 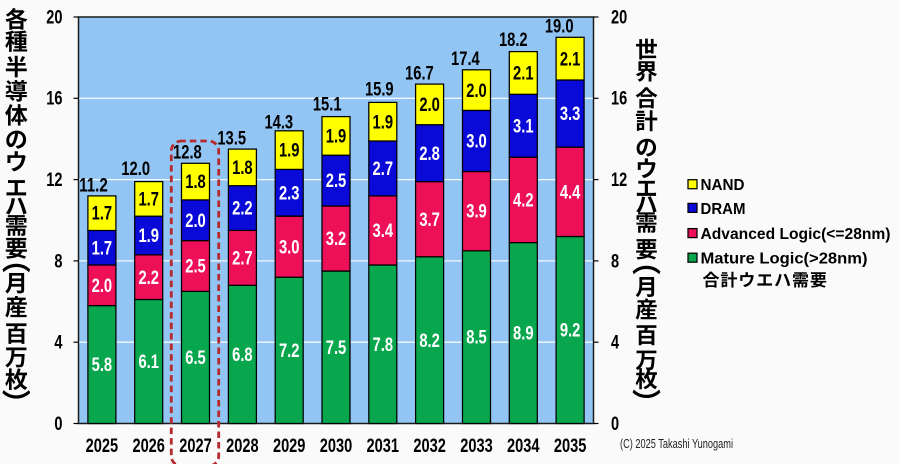 I want to click on svg-text: 18.2, so click(x=513, y=40).